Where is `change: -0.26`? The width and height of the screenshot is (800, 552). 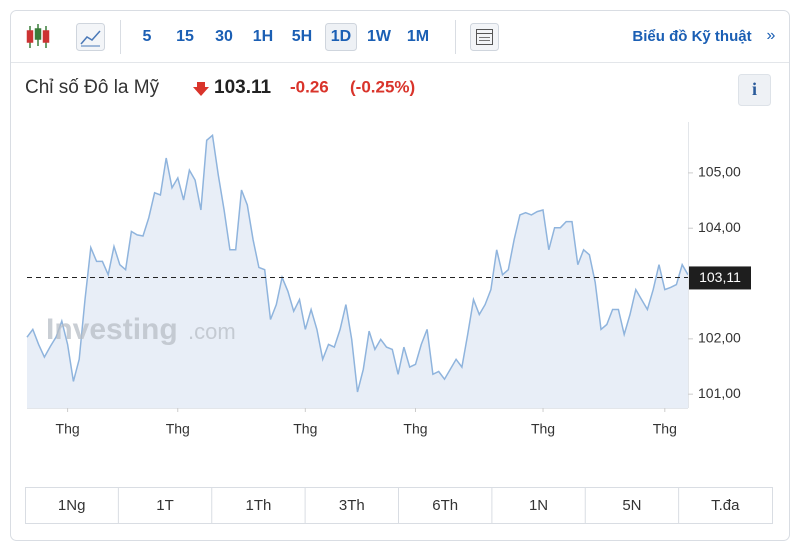 change: -0.26 is located at coordinates (309, 86).